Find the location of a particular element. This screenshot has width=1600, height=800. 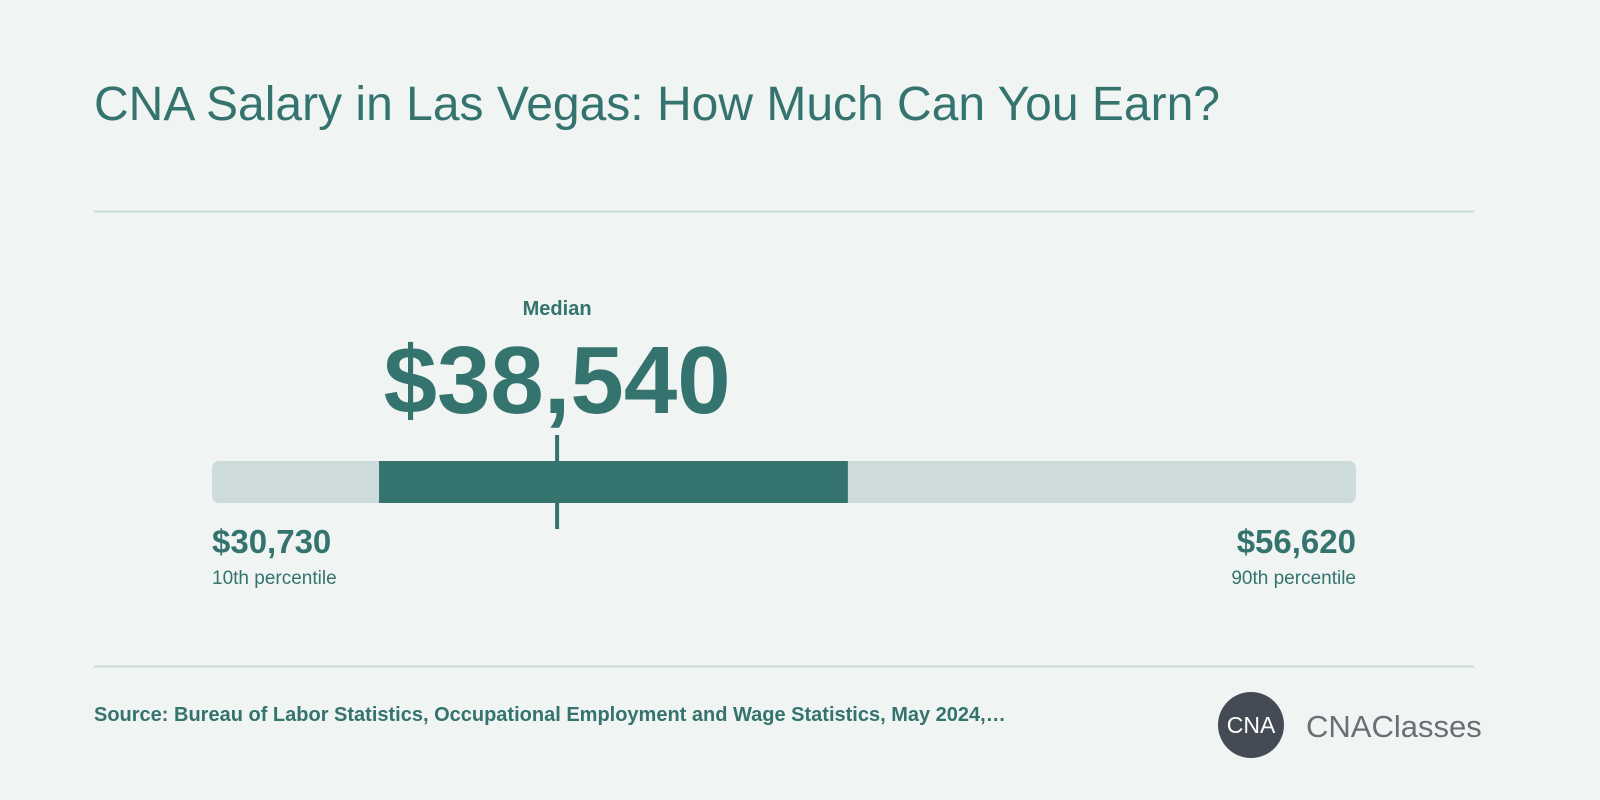

high-value: $56,620 is located at coordinates (1296, 541).